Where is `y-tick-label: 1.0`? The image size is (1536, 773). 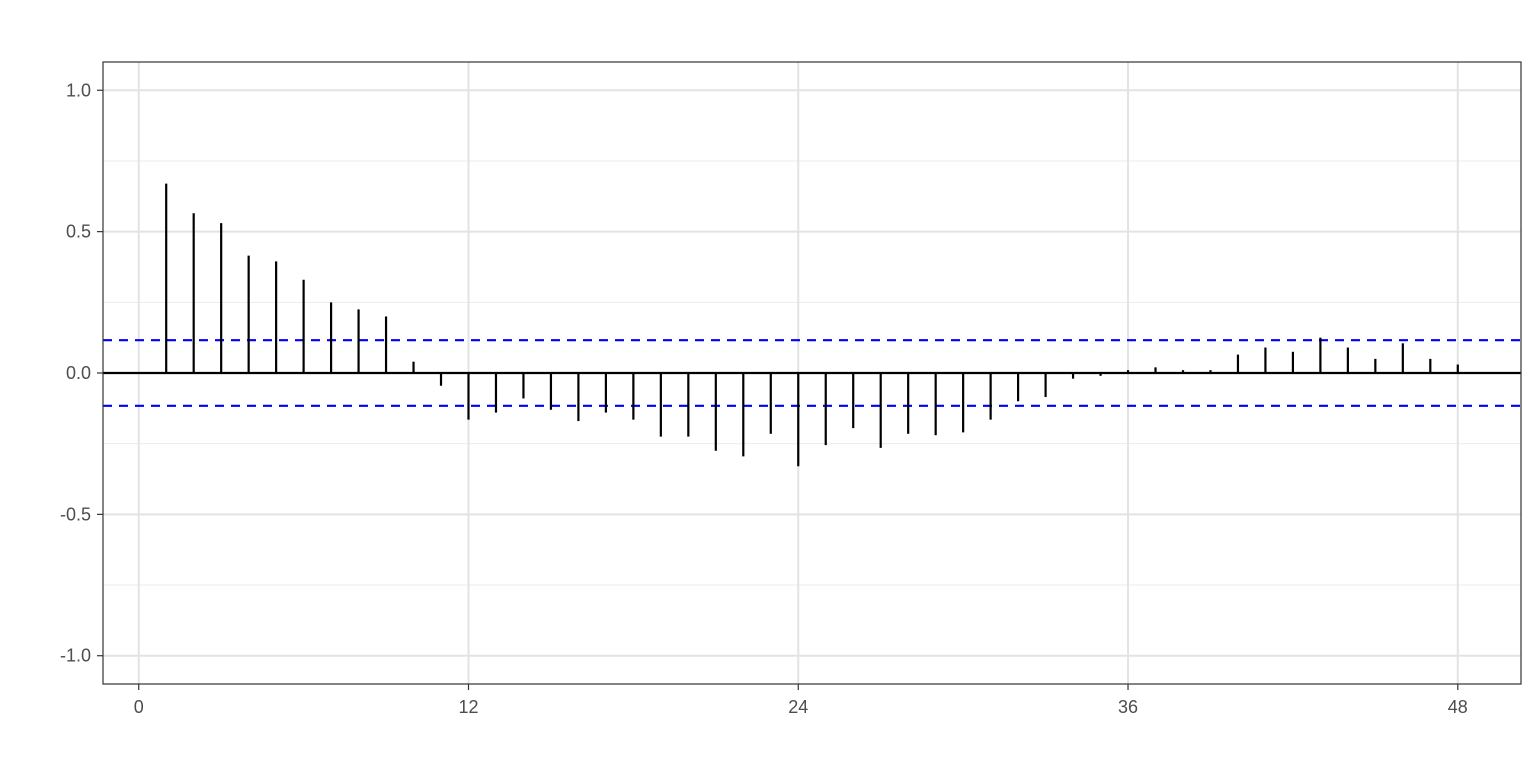 y-tick-label: 1.0 is located at coordinates (78, 90).